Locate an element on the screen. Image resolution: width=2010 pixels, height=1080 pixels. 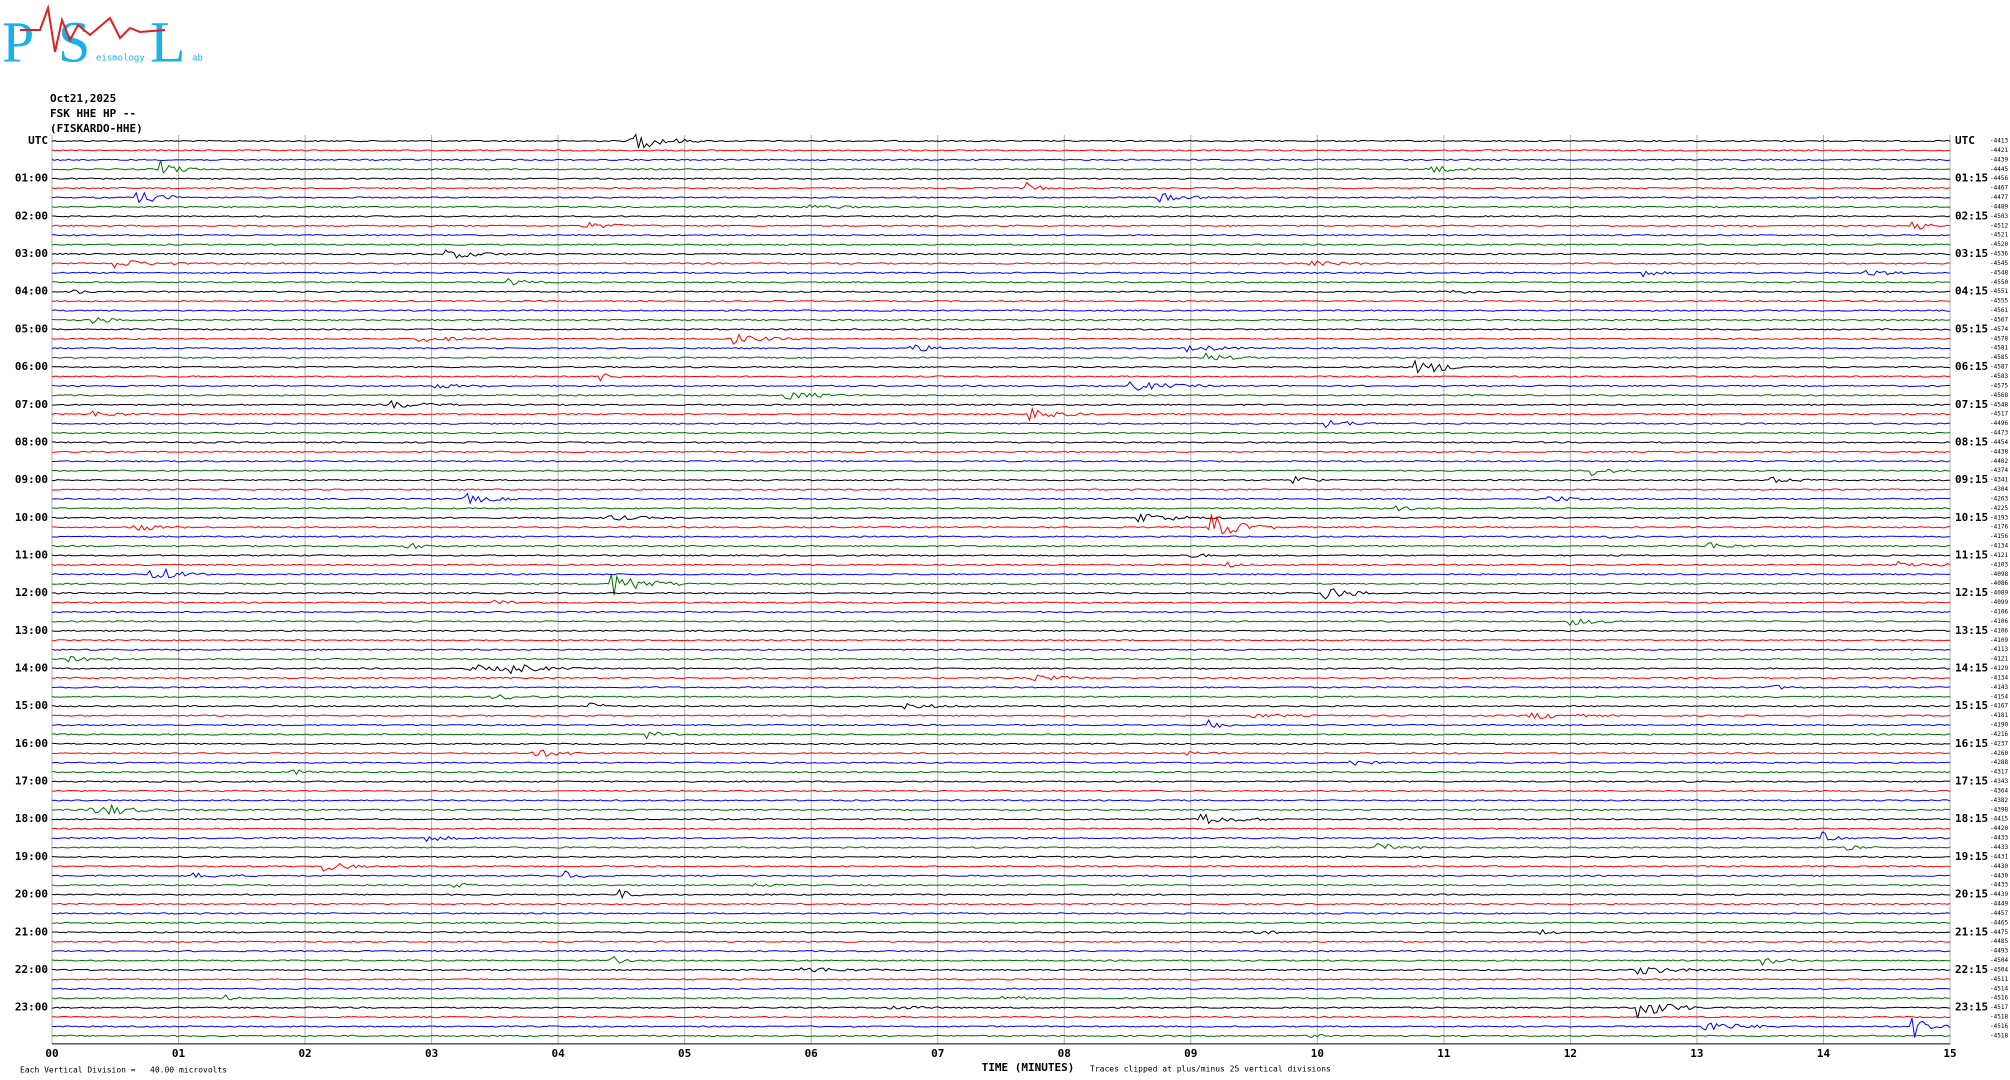
x-tick-label: 15 is located at coordinates (1949, 1053).